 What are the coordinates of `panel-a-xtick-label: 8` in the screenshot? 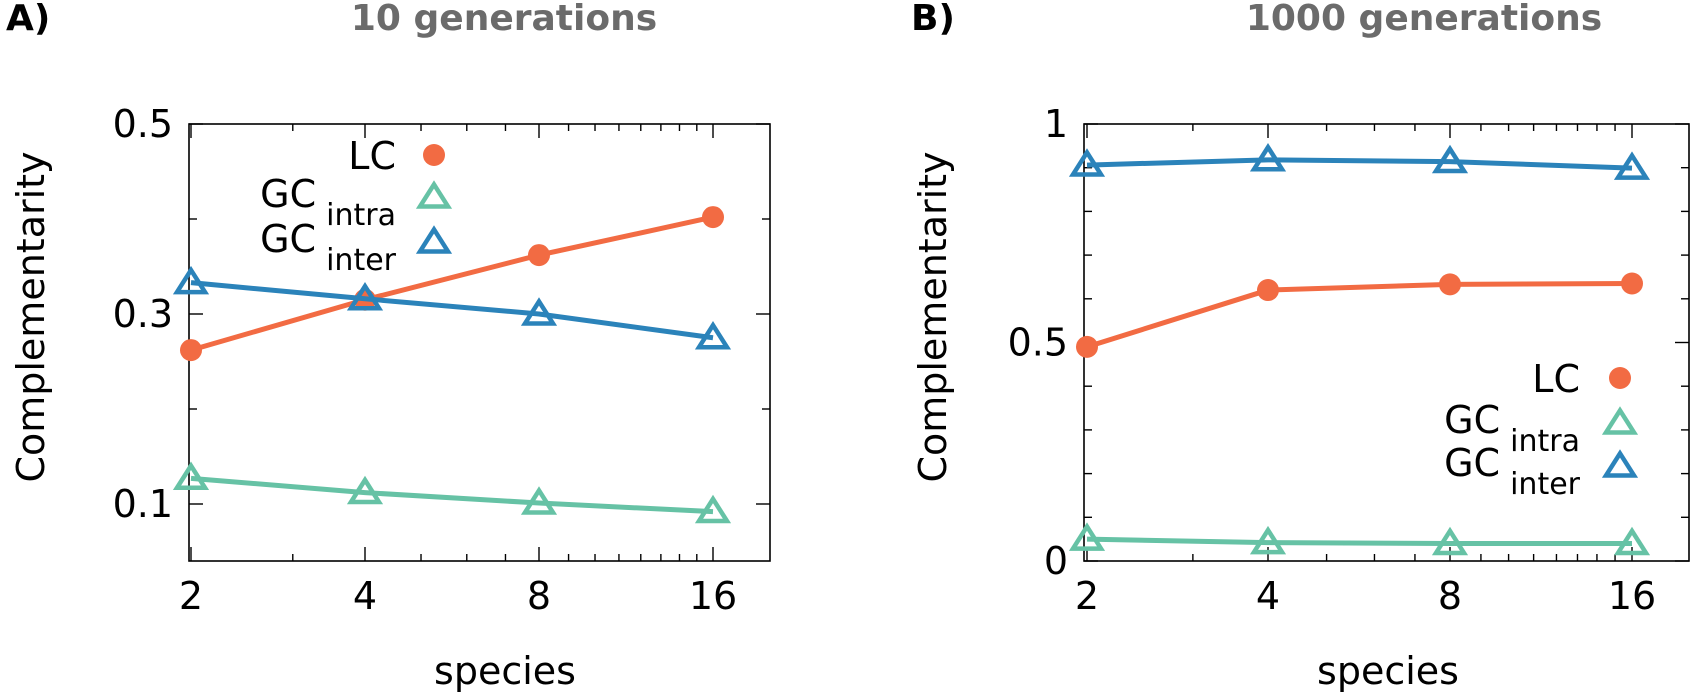 It's located at (539, 596).